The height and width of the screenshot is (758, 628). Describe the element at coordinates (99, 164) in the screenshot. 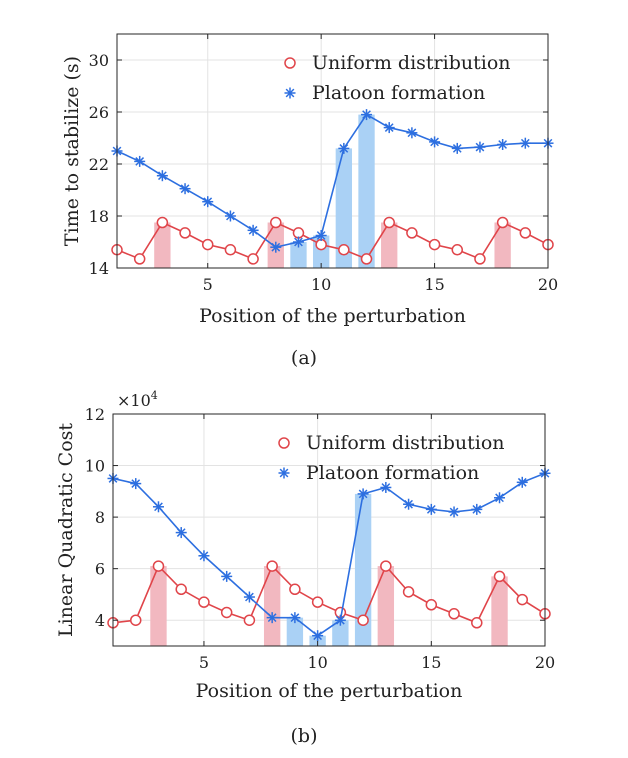

I see `y-tick-label: 22` at that location.